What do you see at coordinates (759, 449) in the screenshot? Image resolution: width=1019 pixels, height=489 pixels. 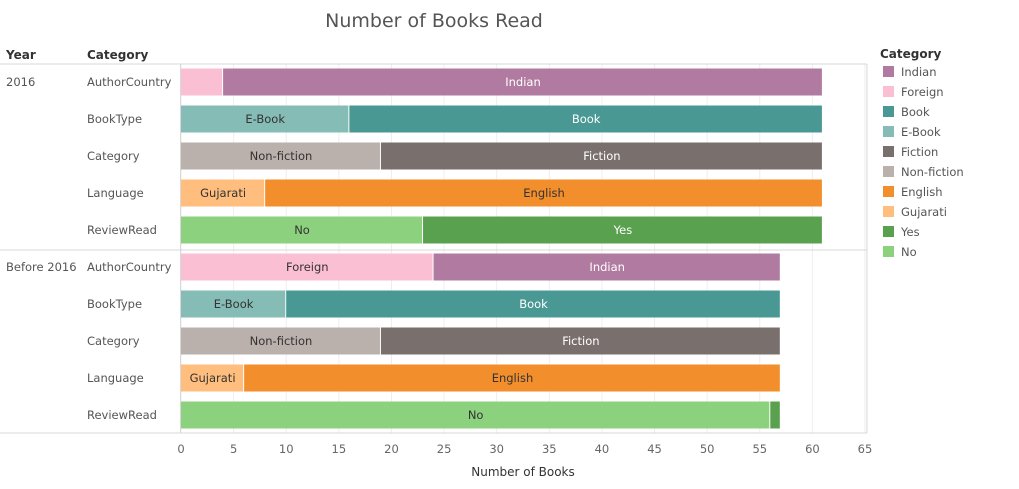 I see `x-tick-label: 55` at bounding box center [759, 449].